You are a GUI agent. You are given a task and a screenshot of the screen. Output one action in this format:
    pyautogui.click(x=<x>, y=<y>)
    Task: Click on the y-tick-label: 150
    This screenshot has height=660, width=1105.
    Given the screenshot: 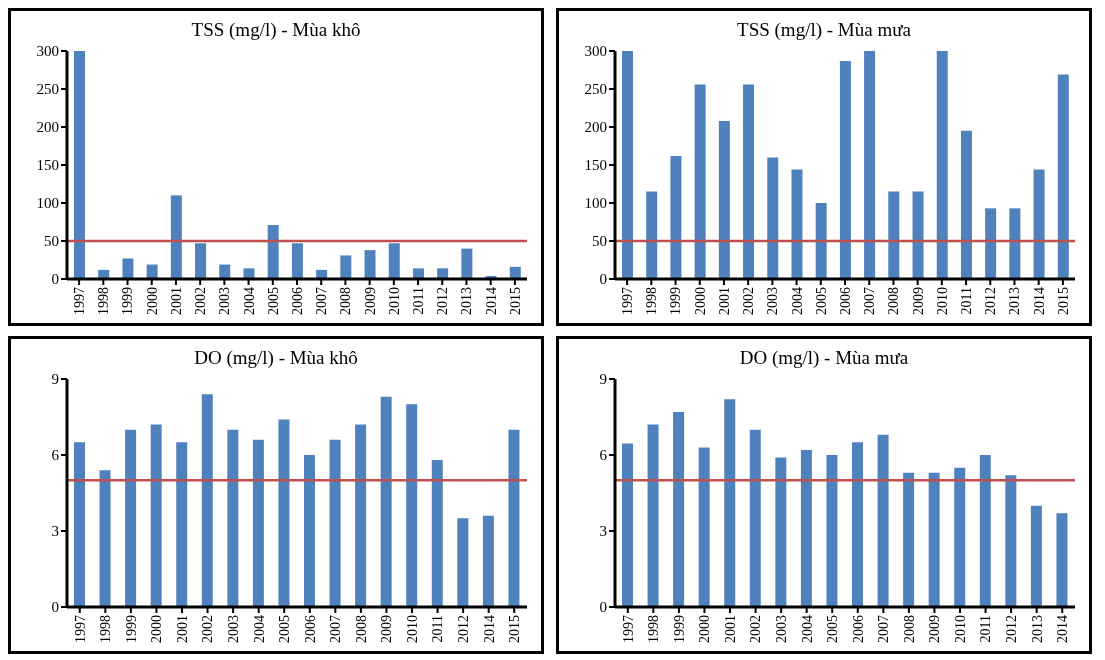 What is the action you would take?
    pyautogui.click(x=47, y=165)
    